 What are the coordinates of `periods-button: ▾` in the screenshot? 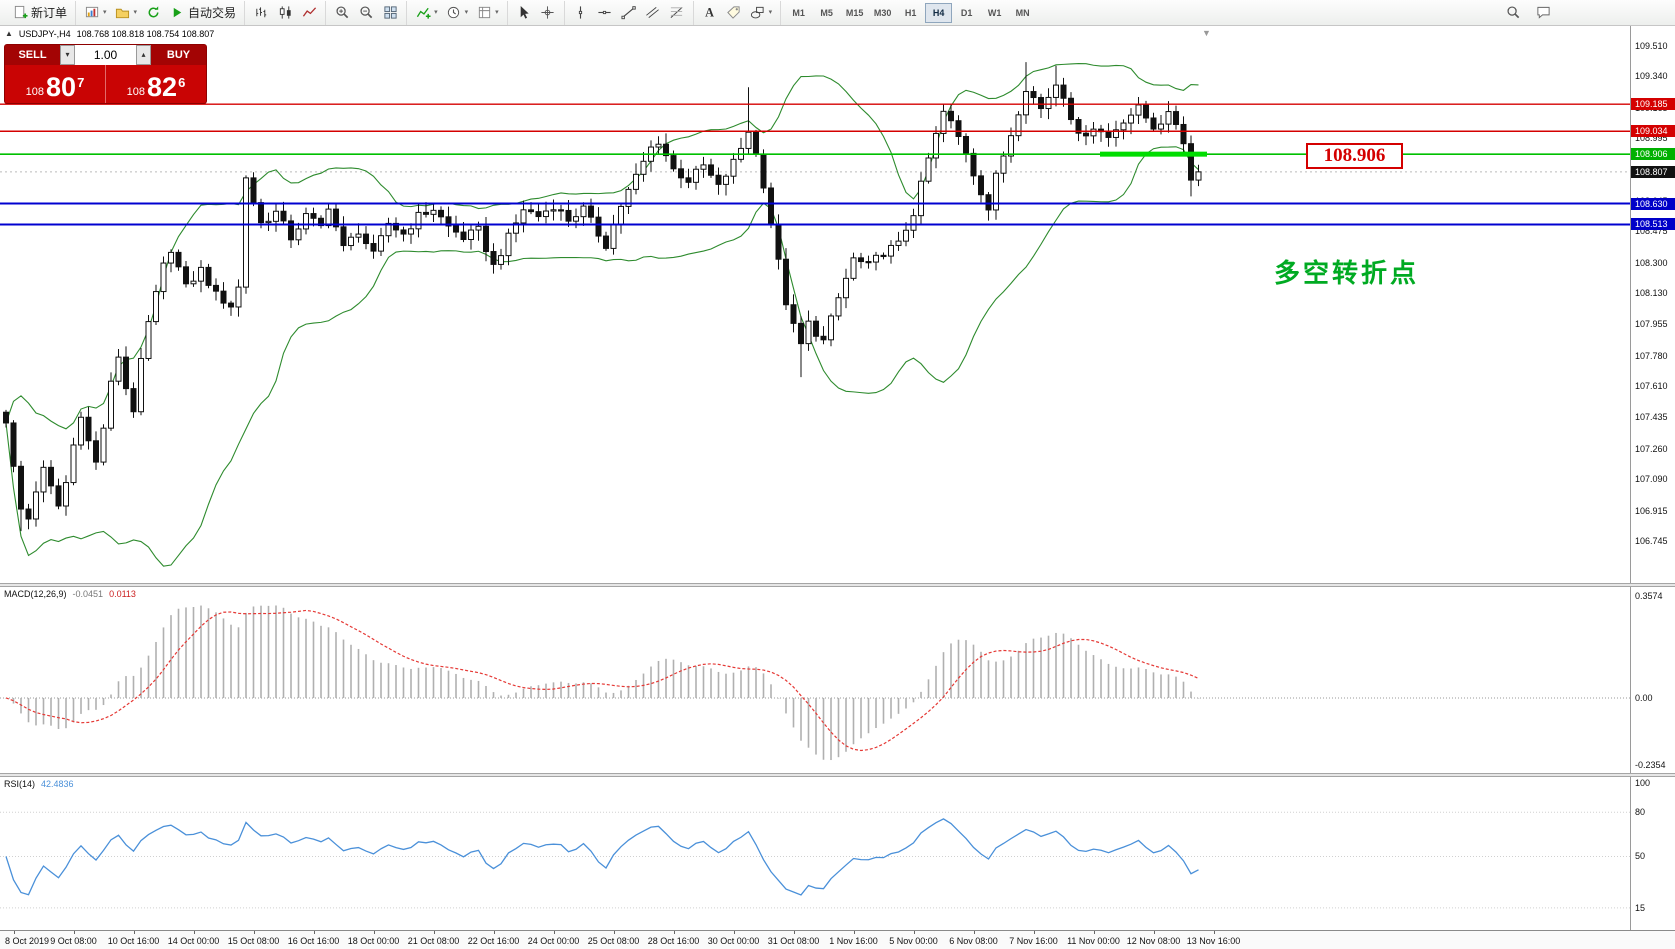 It's located at (457, 13).